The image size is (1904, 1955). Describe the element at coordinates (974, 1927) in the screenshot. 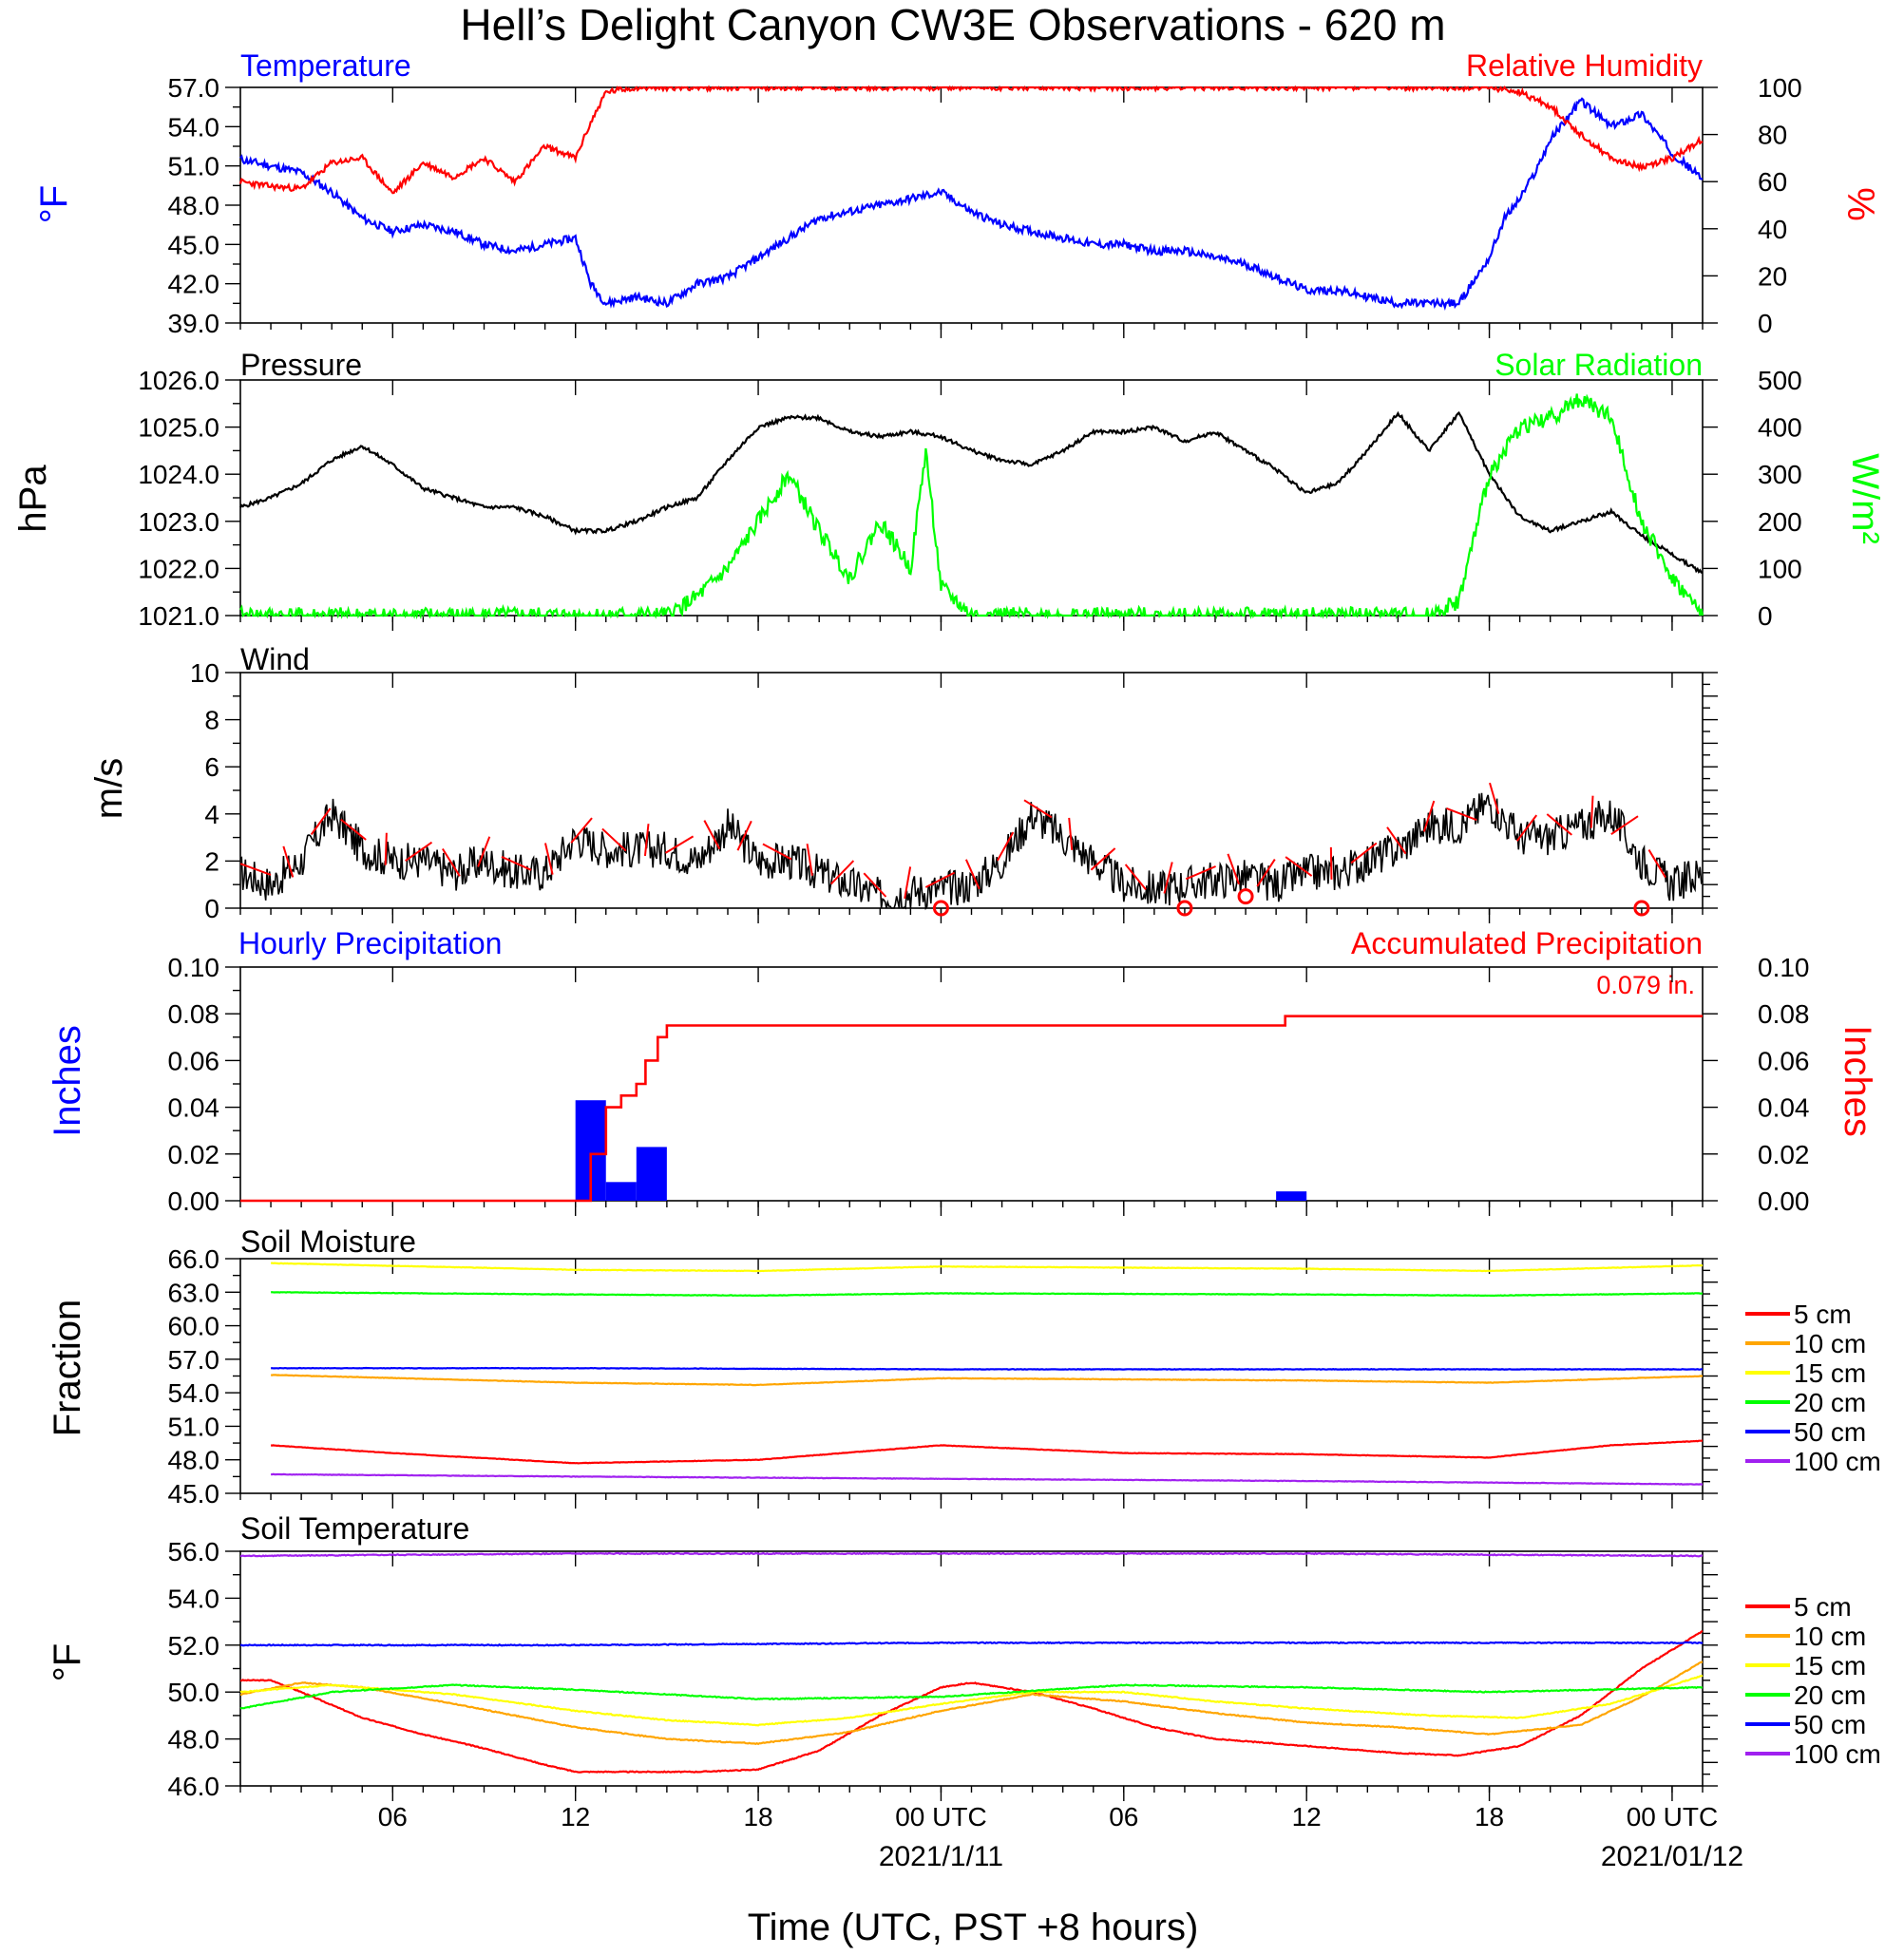

I see `x-axis-title: Time (UTC, PST +8 hours)` at that location.